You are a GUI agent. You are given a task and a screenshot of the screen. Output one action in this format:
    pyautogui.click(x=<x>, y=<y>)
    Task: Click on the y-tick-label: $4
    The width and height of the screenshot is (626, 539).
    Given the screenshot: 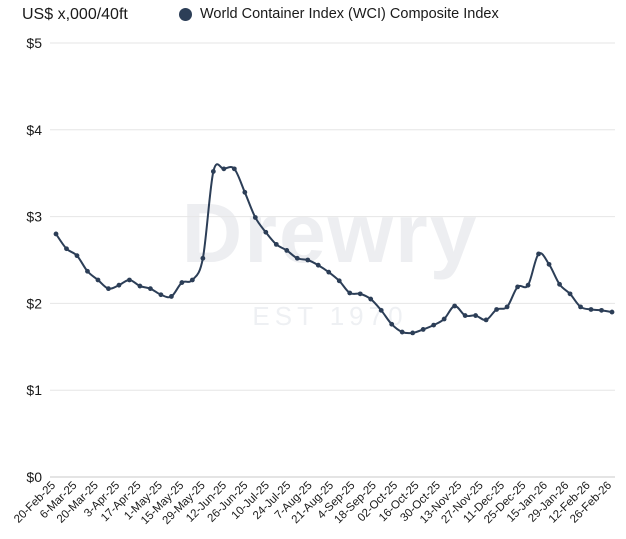 What is the action you would take?
    pyautogui.click(x=34, y=130)
    